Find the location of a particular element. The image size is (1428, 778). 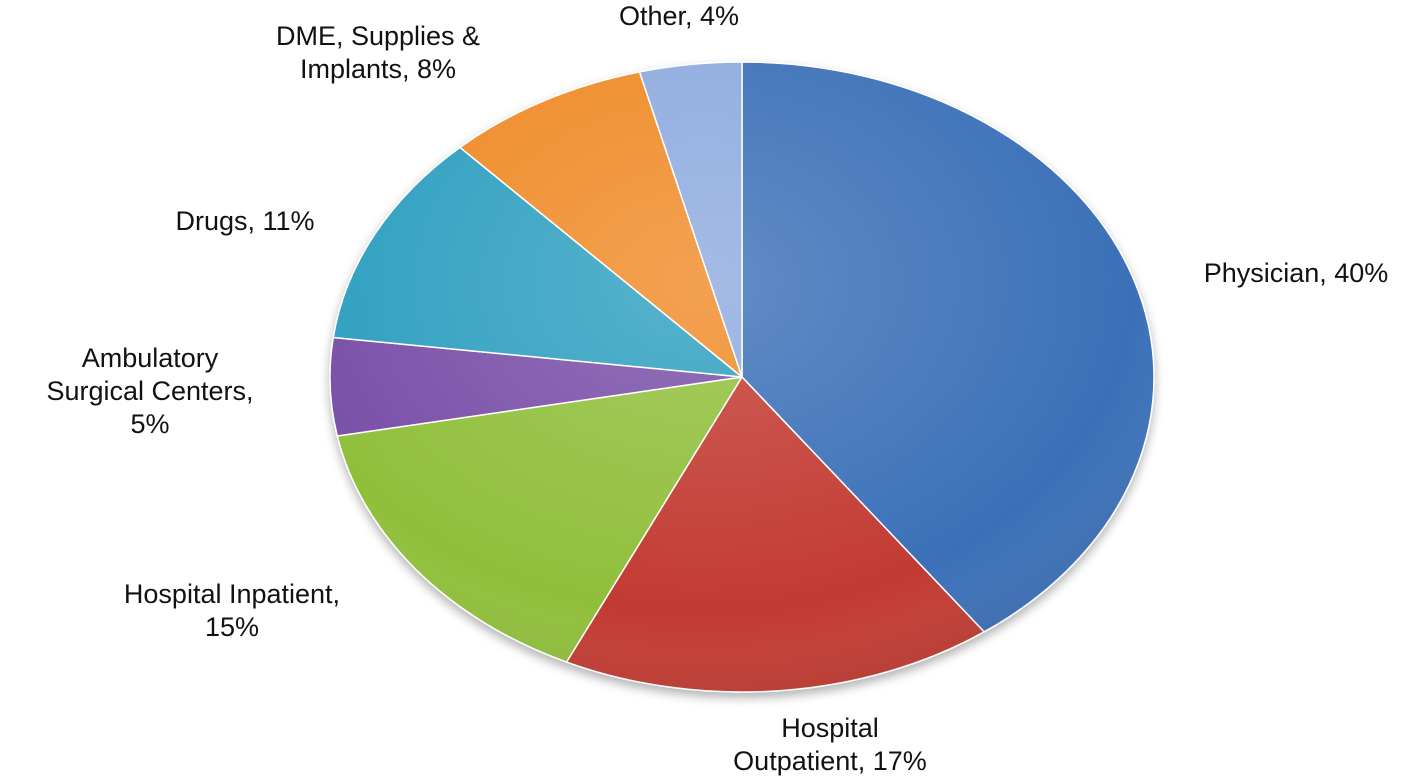

data-label-line: Ambulatory is located at coordinates (150, 358).